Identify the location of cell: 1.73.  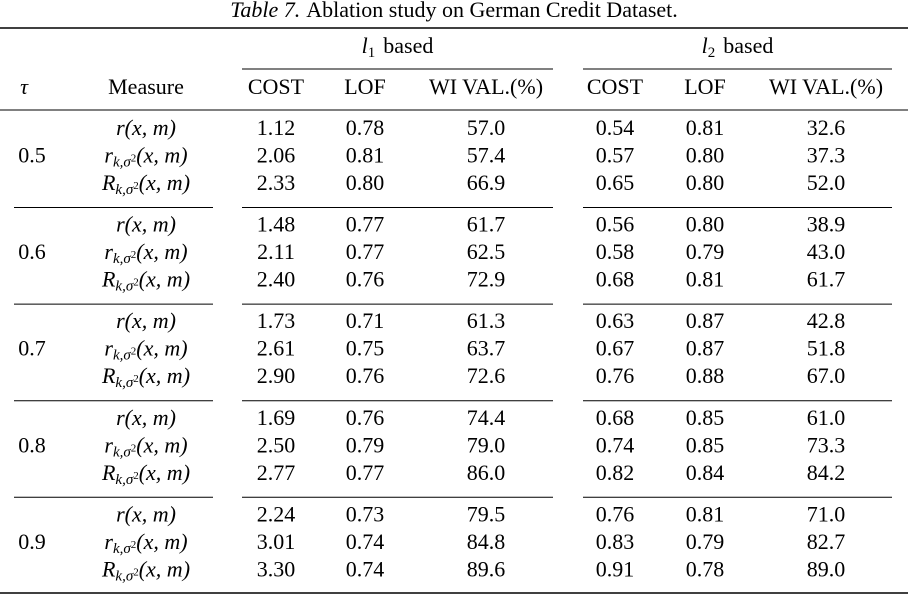
(276, 320).